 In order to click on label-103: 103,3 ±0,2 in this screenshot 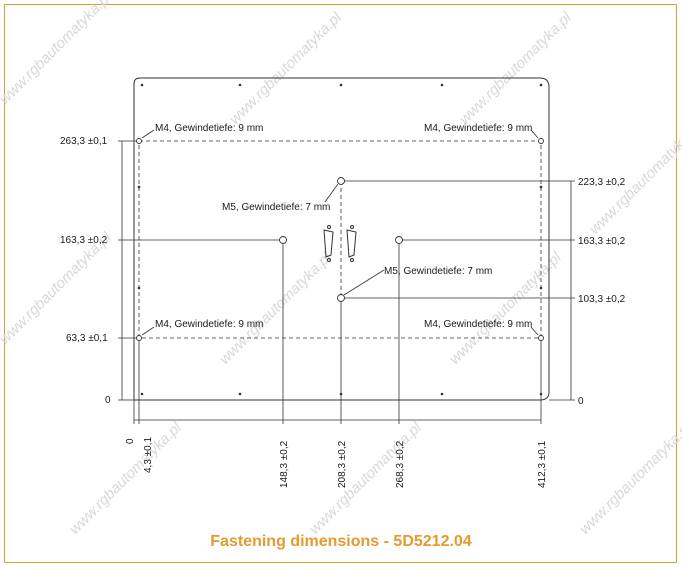, I will do `click(602, 299)`.